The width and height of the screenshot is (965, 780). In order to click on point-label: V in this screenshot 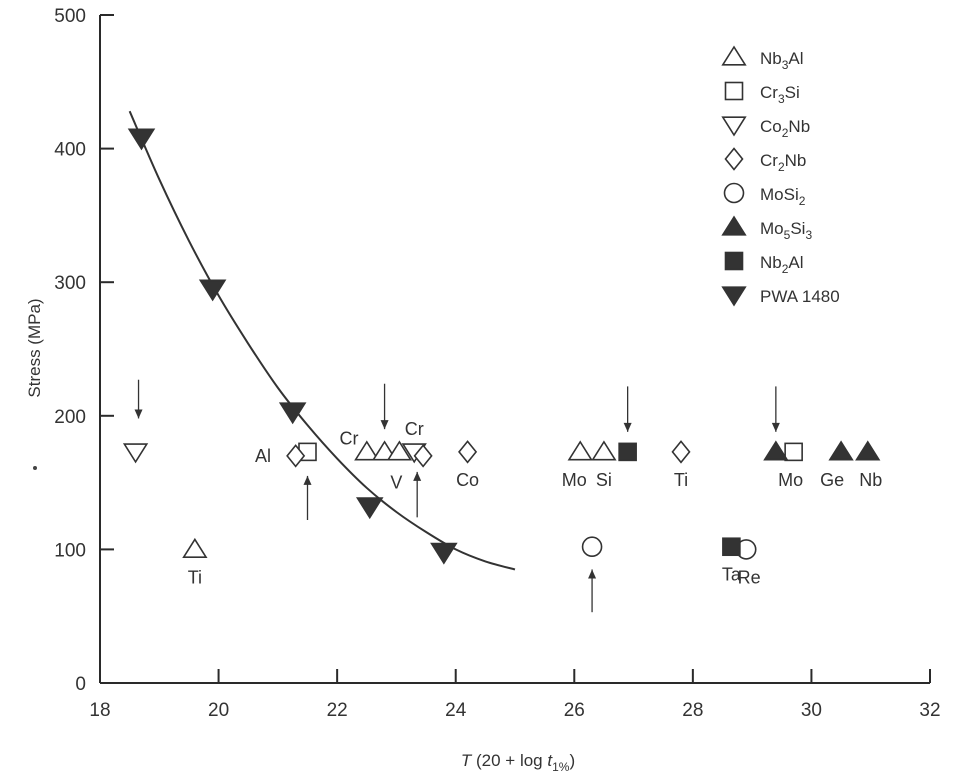, I will do `click(396, 483)`.